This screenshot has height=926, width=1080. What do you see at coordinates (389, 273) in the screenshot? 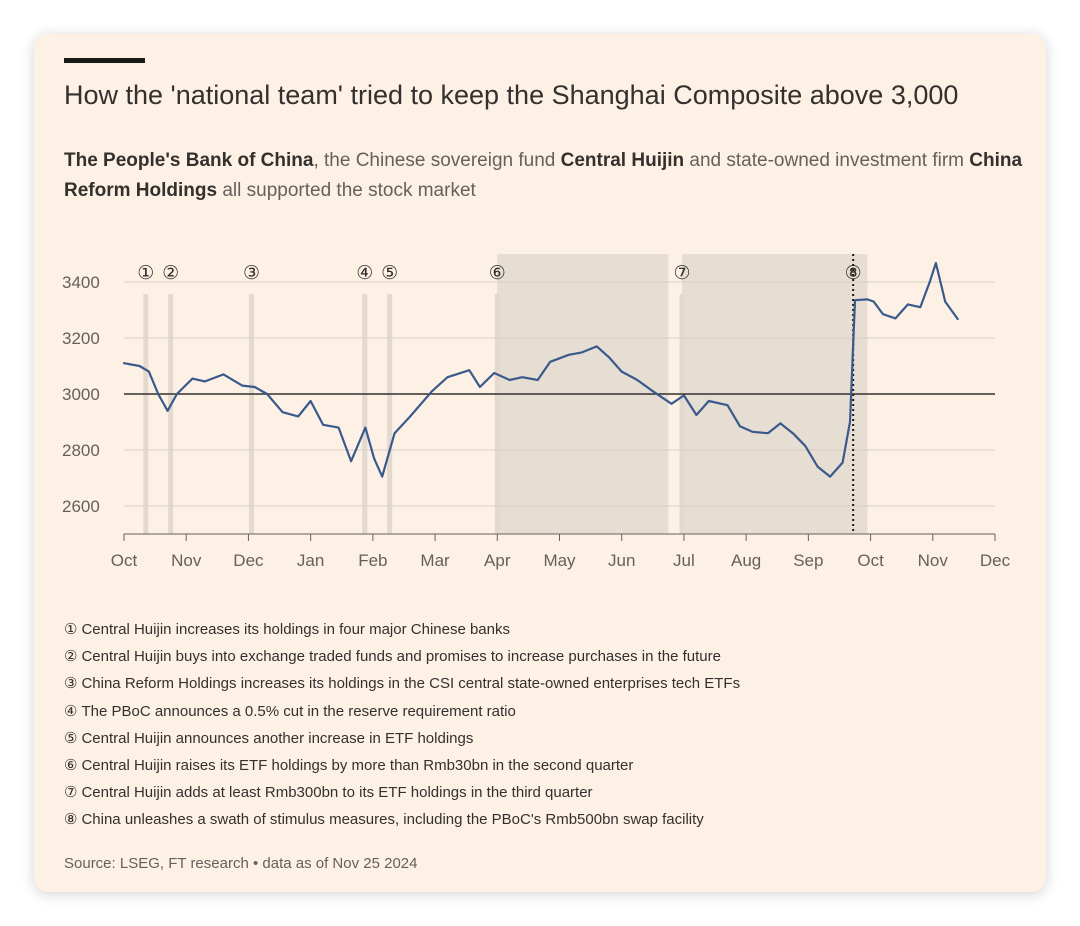
I see `event-marker-5: ⑤` at bounding box center [389, 273].